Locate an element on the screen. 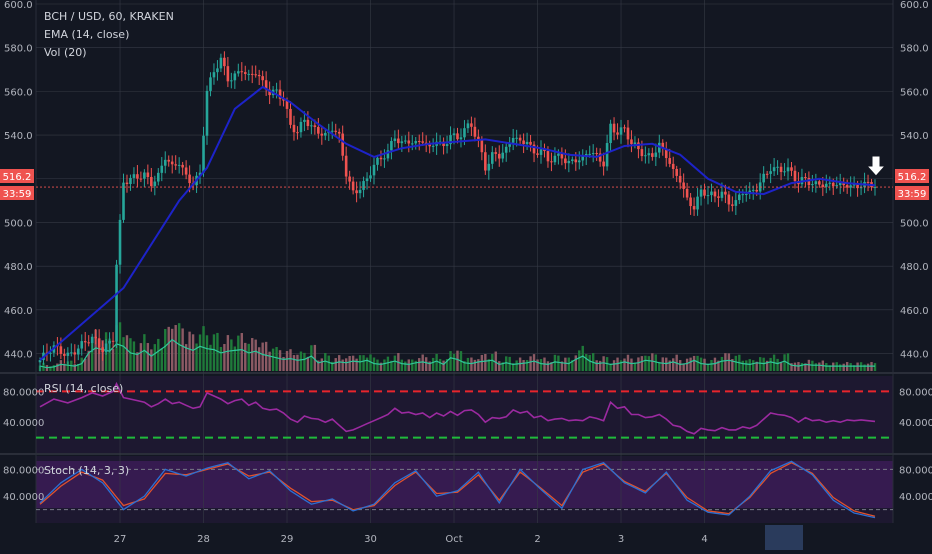  stoch-tick-right: 80.0000 is located at coordinates (915, 470).